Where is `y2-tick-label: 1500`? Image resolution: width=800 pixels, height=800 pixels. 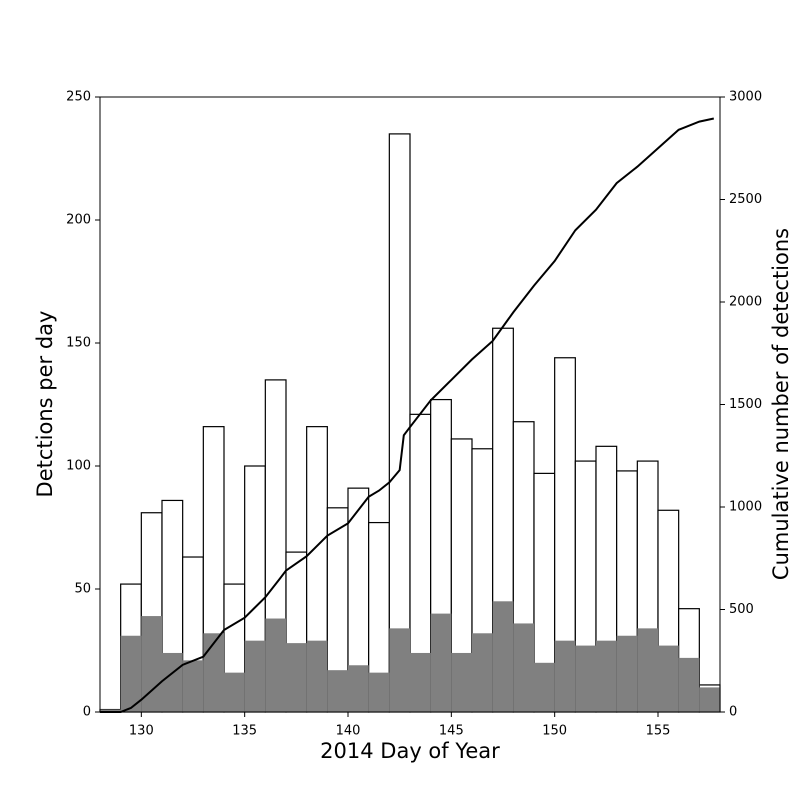
y2-tick-label: 1500 is located at coordinates (745, 404).